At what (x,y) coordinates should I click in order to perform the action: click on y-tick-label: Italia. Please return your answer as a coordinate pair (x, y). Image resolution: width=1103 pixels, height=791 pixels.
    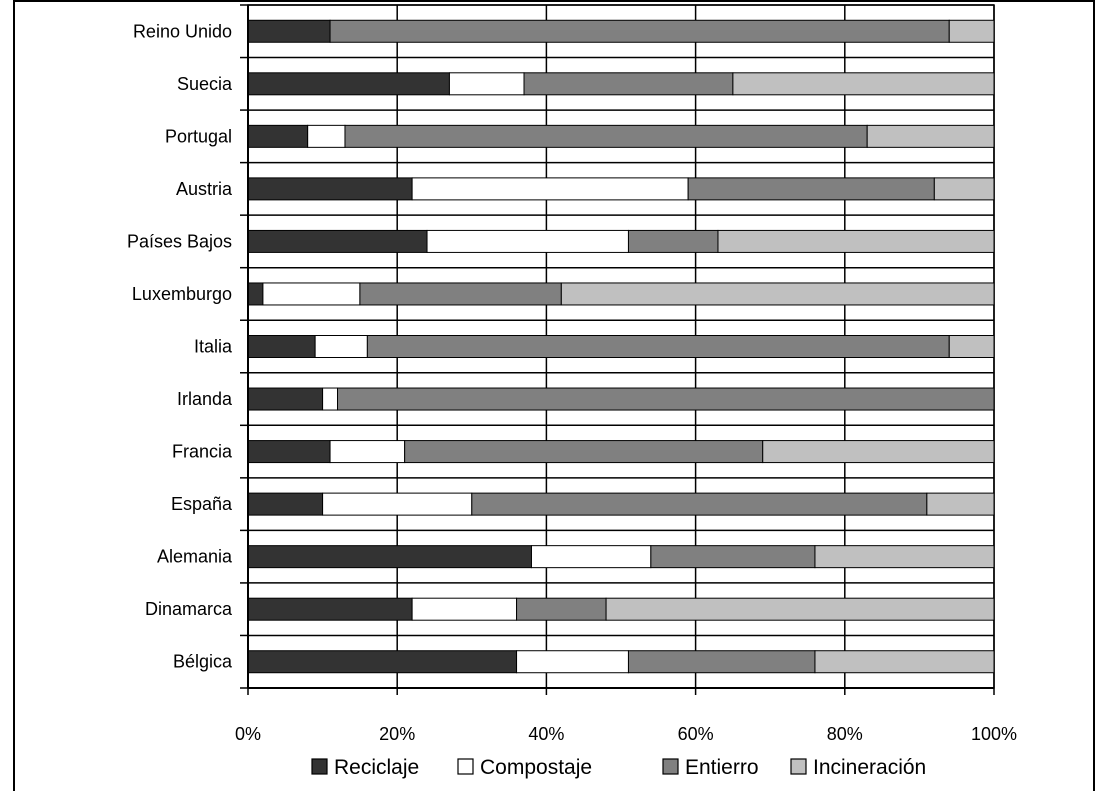
    Looking at the image, I should click on (213, 347).